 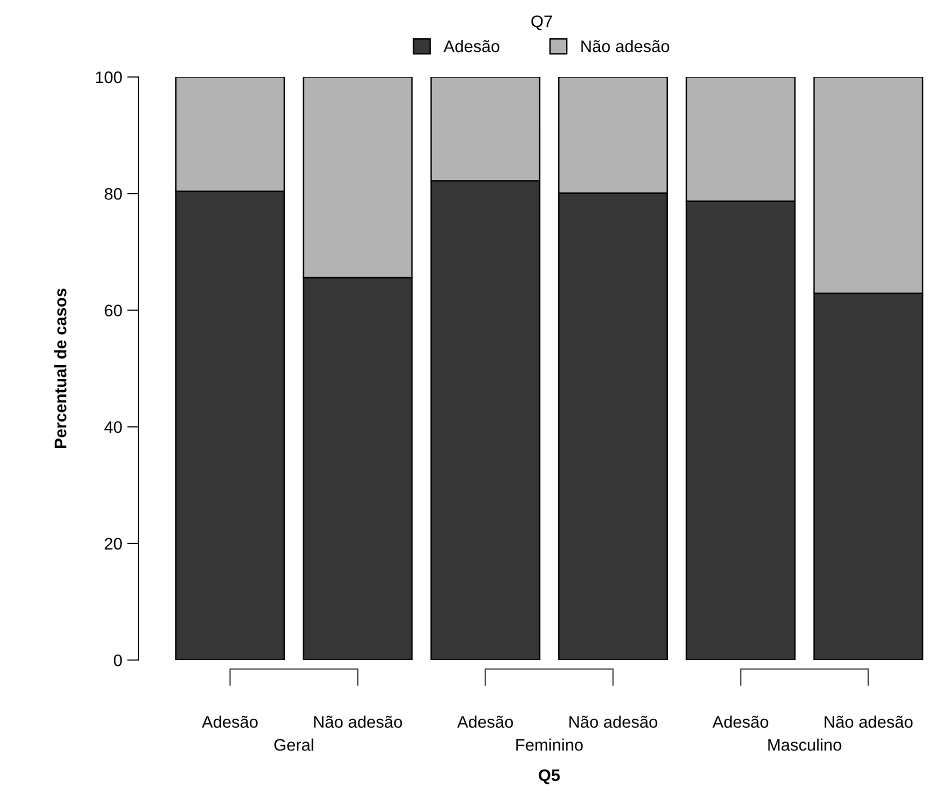 What do you see at coordinates (113, 194) in the screenshot?
I see `y-tick-label: 80` at bounding box center [113, 194].